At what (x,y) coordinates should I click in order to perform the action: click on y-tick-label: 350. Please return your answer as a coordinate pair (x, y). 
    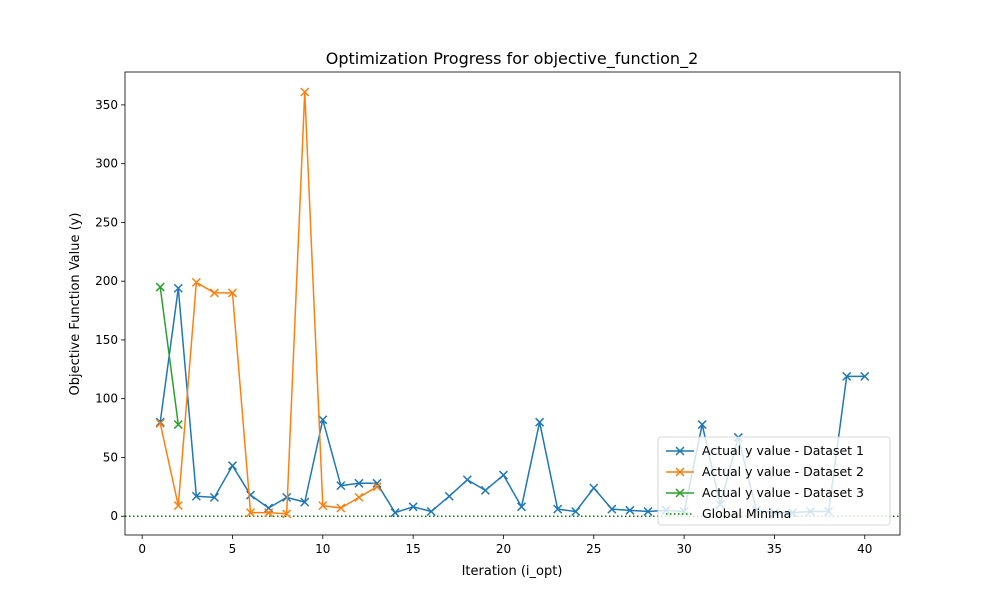
    Looking at the image, I should click on (106, 105).